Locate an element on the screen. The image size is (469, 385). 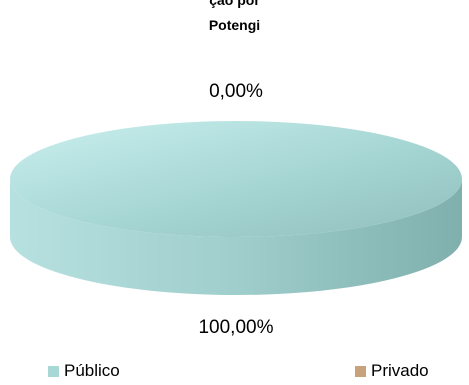
chart-subtitle: Potengi is located at coordinates (234, 25).